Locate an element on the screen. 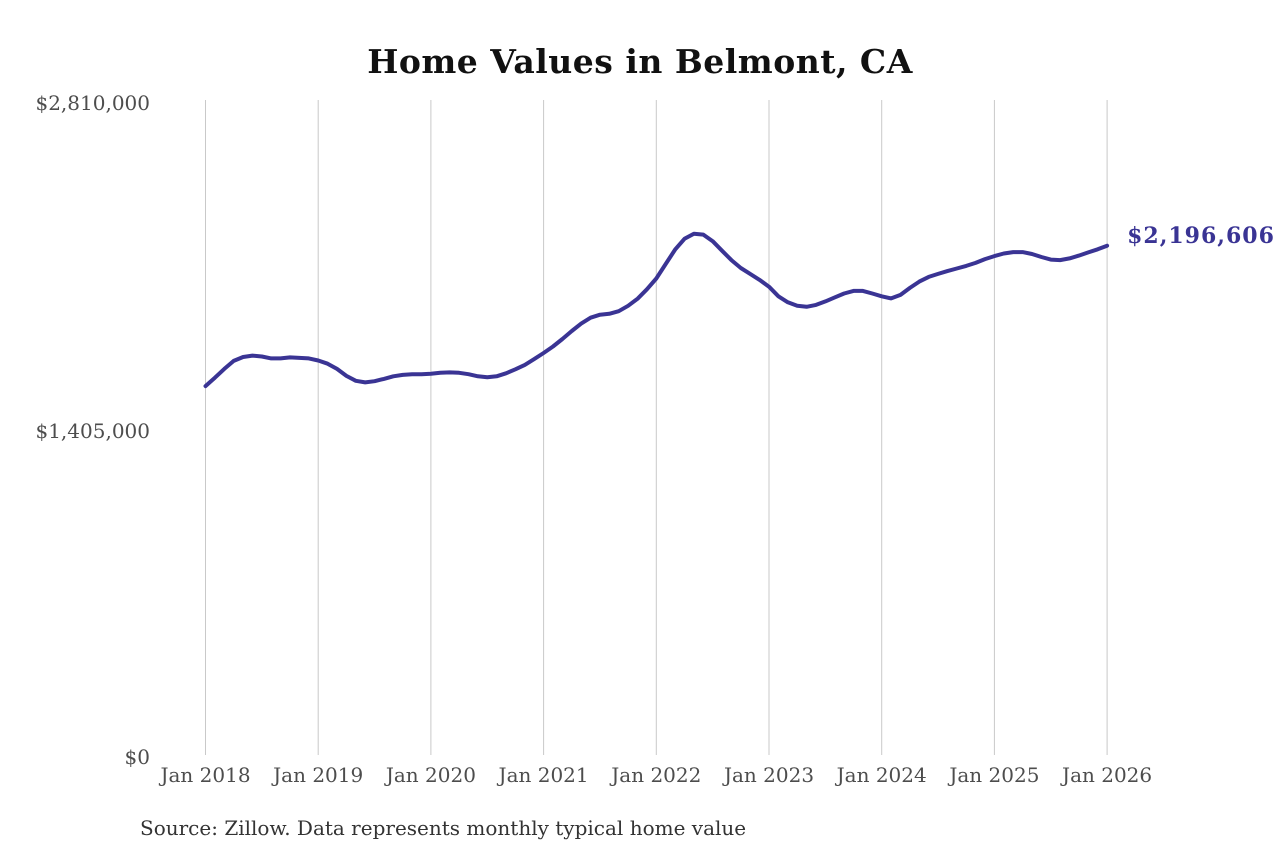  x-tick-label: Jan 2019 is located at coordinates (318, 775).